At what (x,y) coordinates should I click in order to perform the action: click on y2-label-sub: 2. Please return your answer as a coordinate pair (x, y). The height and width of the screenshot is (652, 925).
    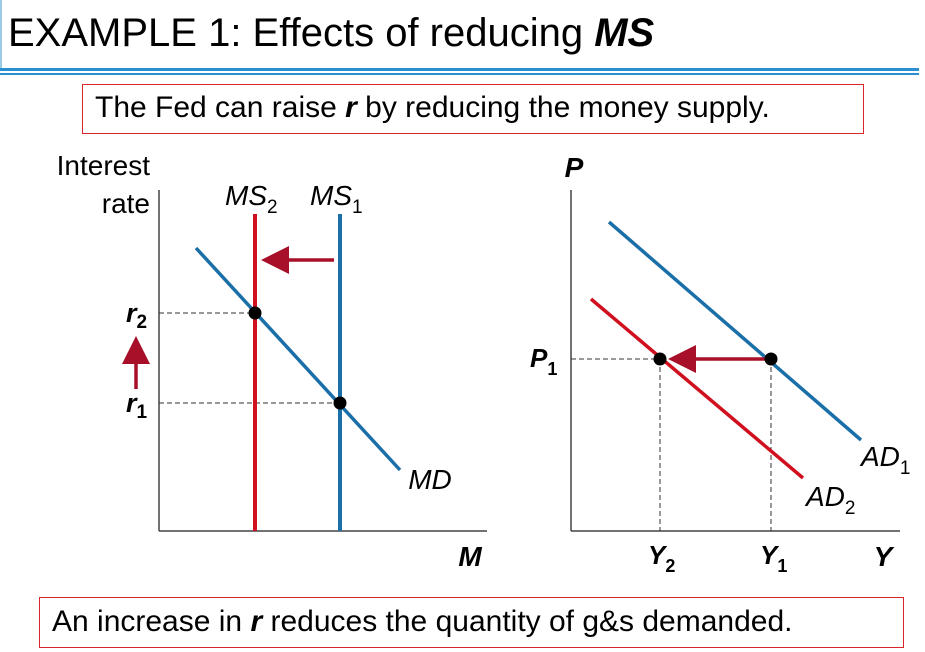
    Looking at the image, I should click on (670, 566).